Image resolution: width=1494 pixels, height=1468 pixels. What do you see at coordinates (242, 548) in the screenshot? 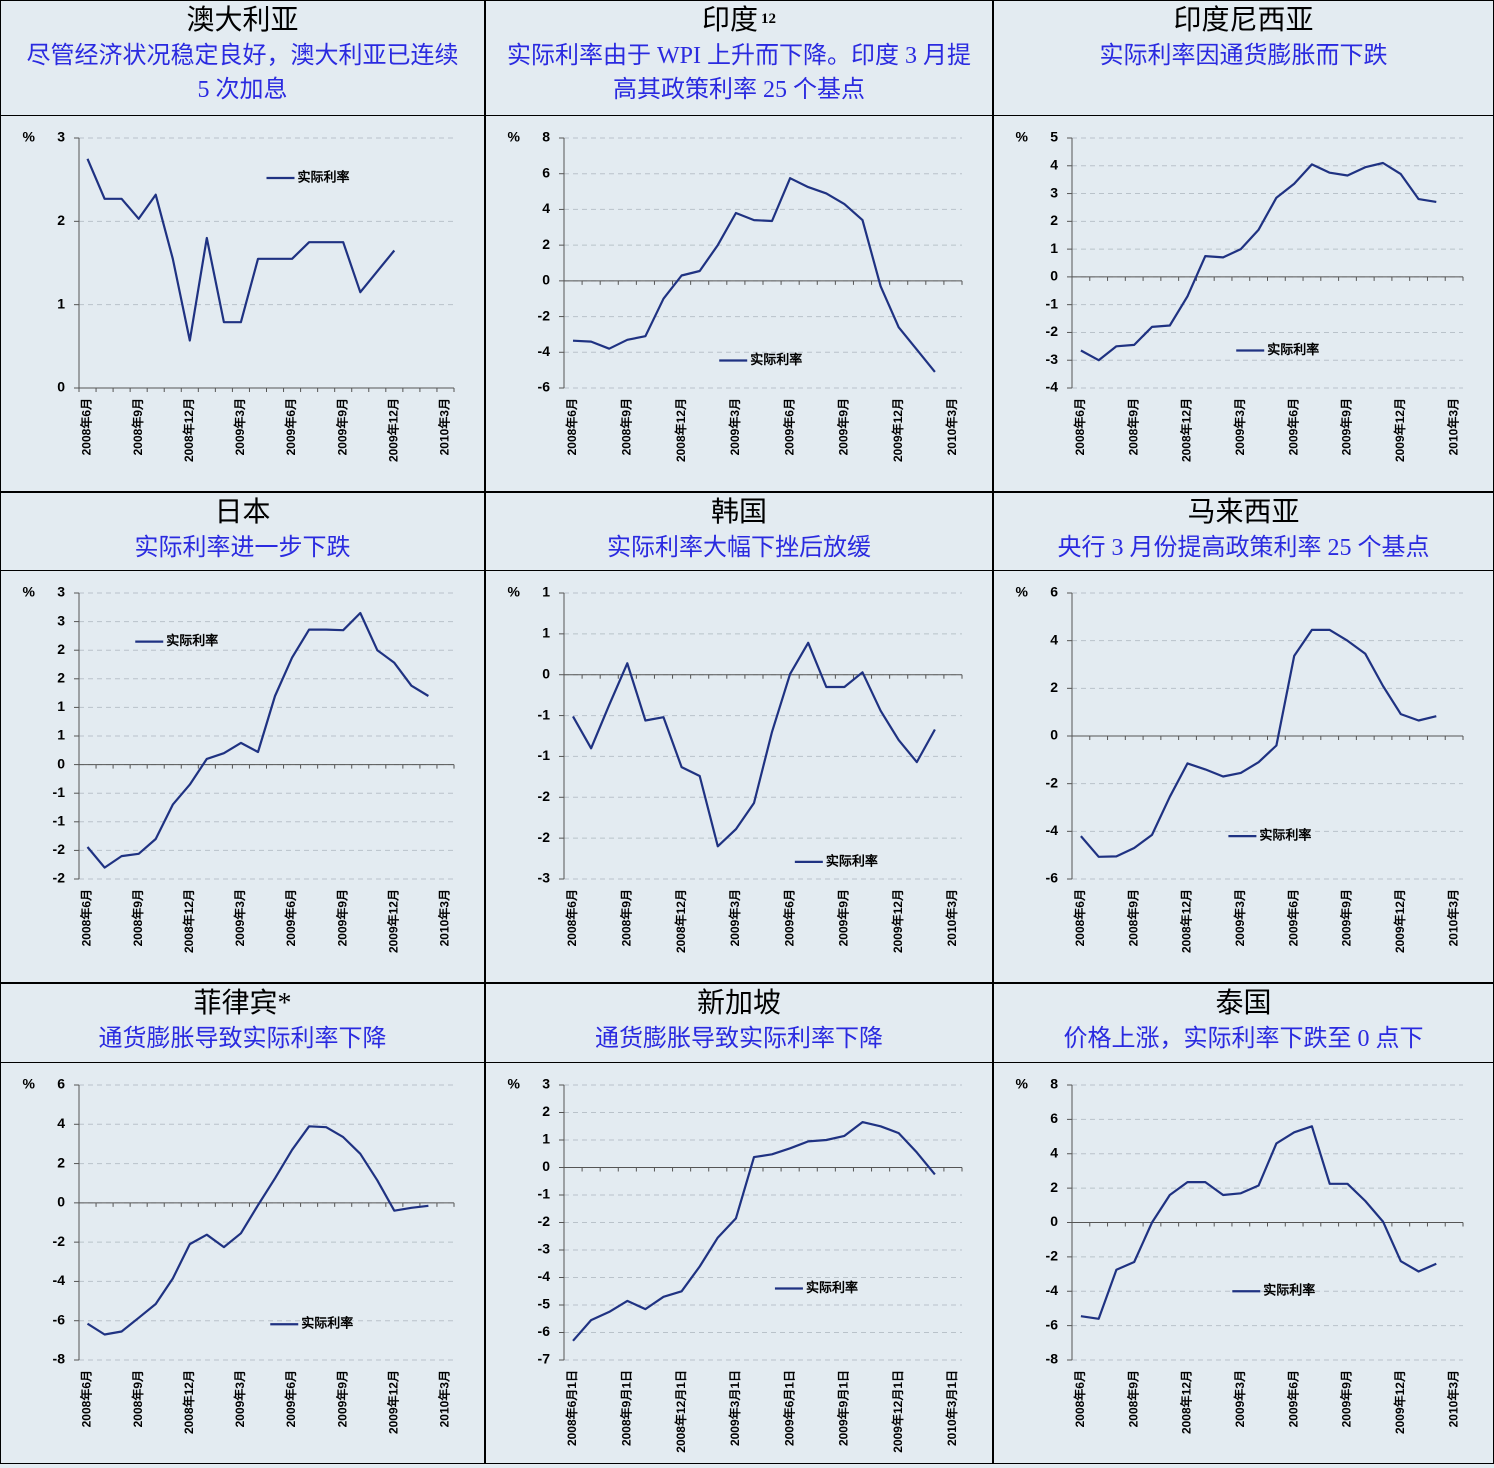
I see `chart-subtitle: 实际利率进一步下跌` at bounding box center [242, 548].